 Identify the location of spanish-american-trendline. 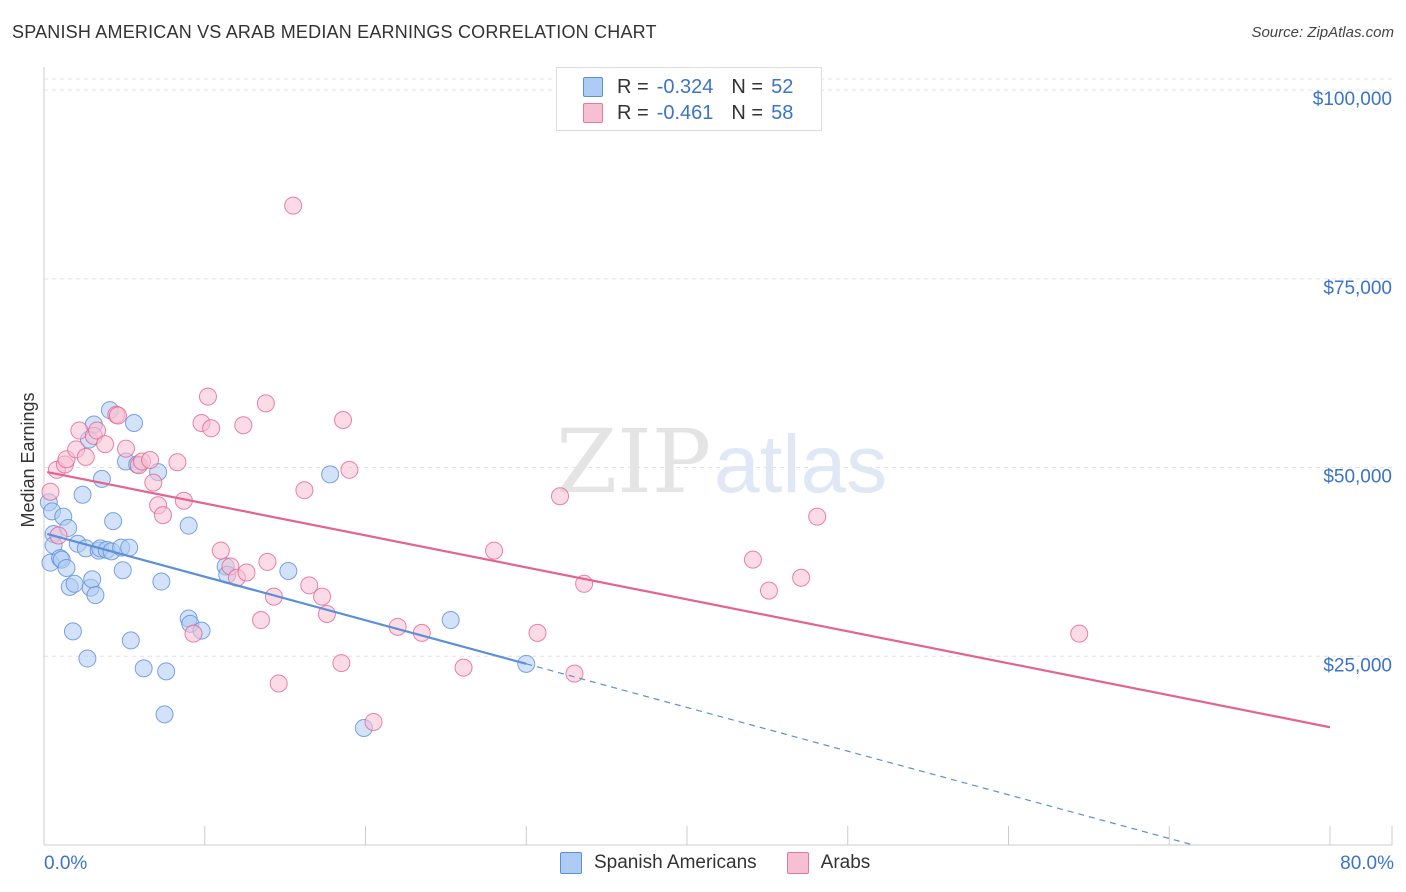
(286, 598).